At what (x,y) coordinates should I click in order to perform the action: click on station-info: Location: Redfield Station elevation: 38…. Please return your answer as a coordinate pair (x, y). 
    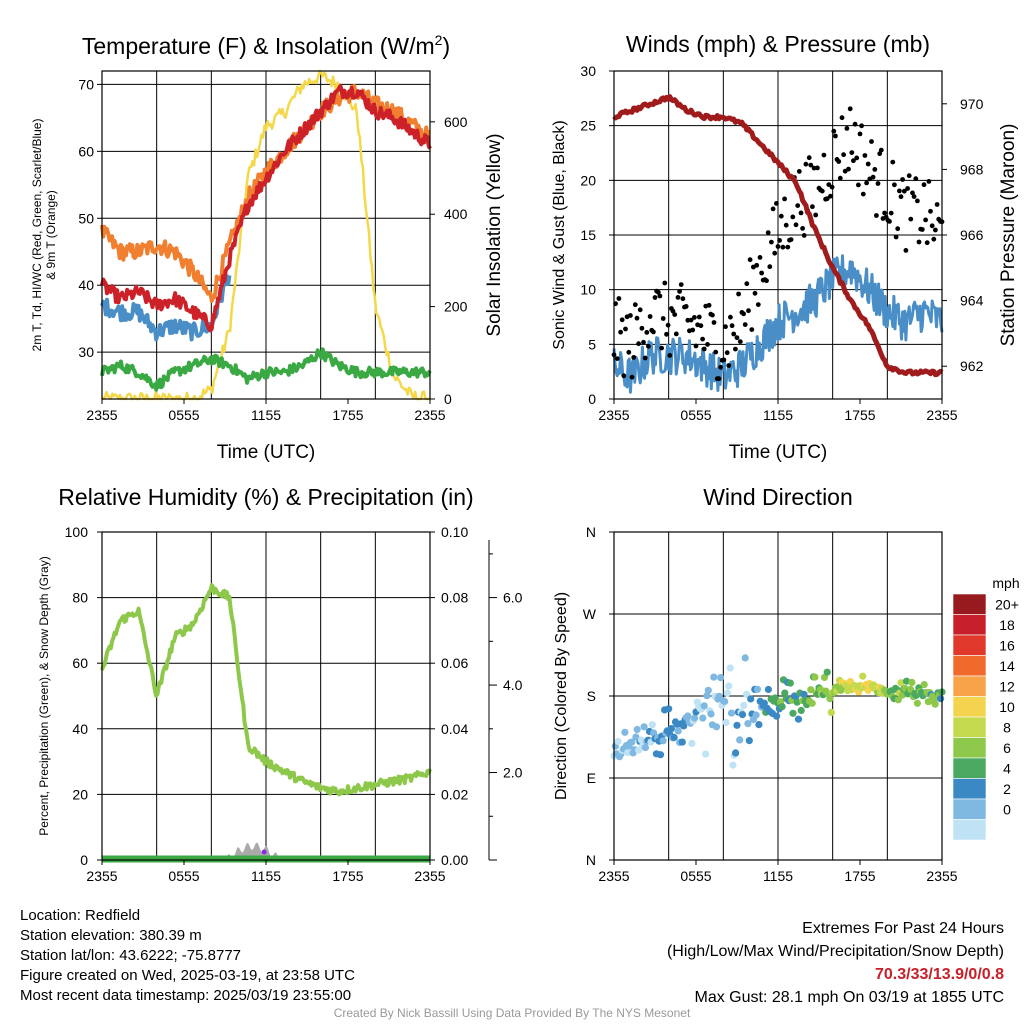
    Looking at the image, I should click on (187, 956).